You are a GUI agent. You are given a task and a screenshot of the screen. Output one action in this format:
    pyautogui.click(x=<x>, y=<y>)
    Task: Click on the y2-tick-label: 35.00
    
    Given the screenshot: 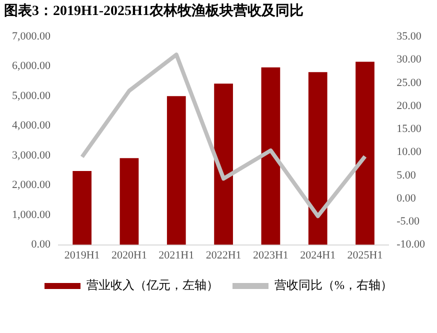 What is the action you would take?
    pyautogui.click(x=409, y=36)
    